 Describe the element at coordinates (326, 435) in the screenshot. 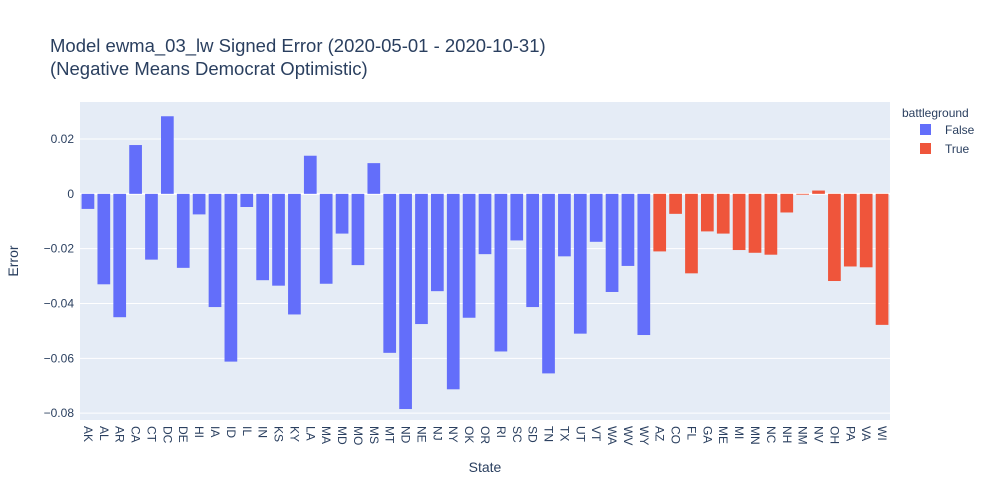

I see `x-tick-label: MA` at that location.